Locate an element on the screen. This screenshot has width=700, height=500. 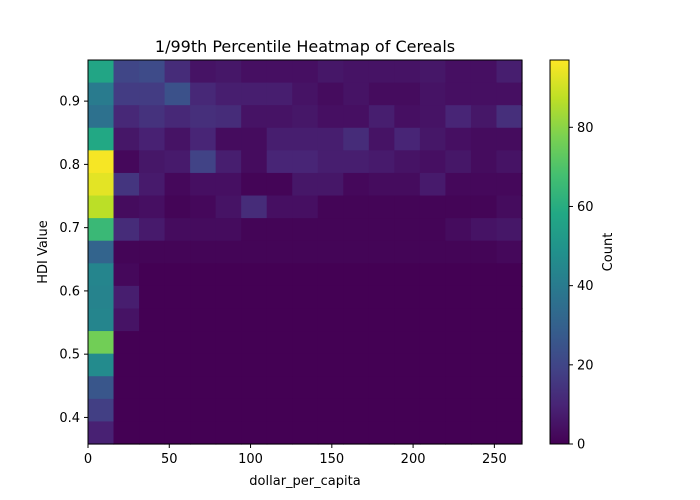
chart-title: 1/99th Percentile Heatmap of Cereals is located at coordinates (305, 46).